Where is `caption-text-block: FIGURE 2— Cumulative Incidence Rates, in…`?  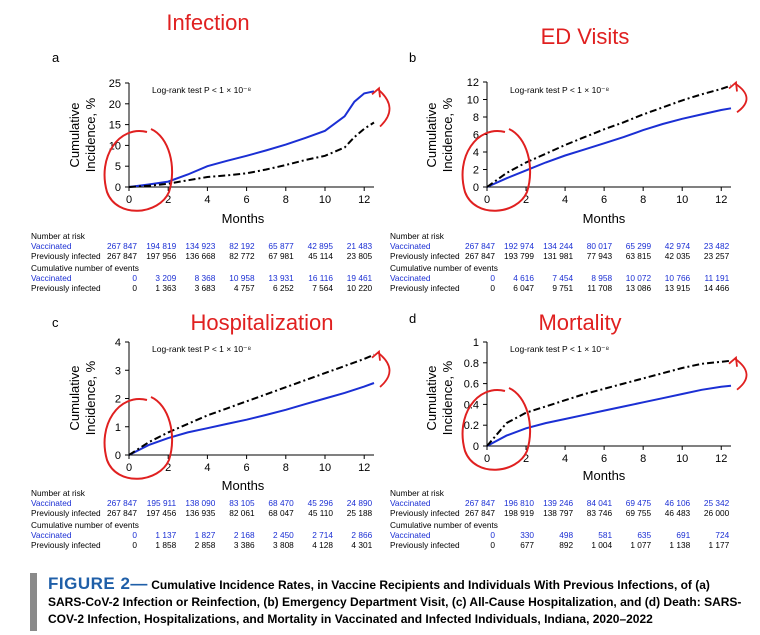
caption-text-block: FIGURE 2— Cumulative Incidence Rates, in… is located at coordinates (398, 601).